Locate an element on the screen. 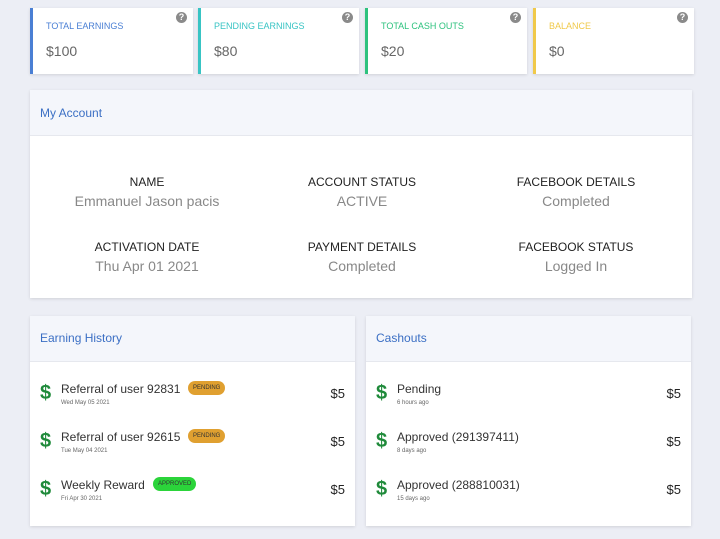 The width and height of the screenshot is (720, 539). item-title: Referral of user 92831 is located at coordinates (121, 389).